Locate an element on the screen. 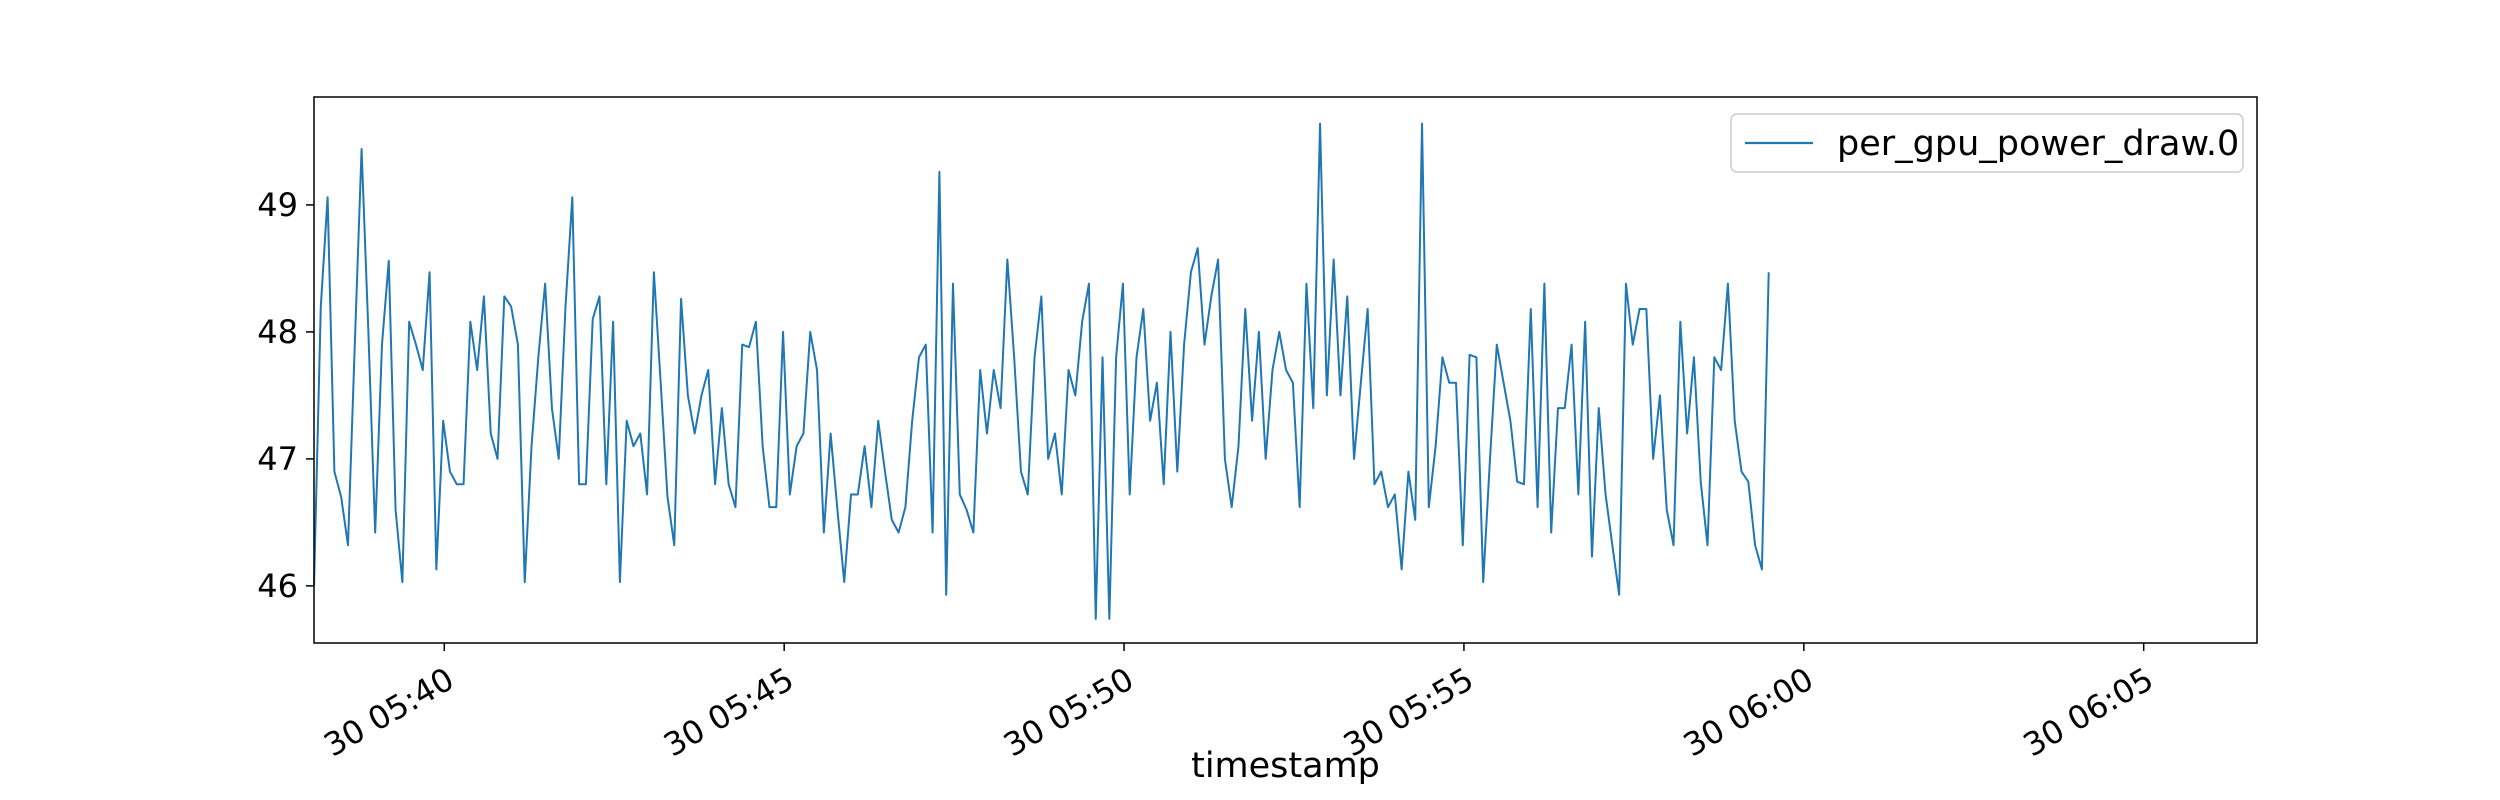  x-tick-label: 30 05:40 is located at coordinates (388, 712).